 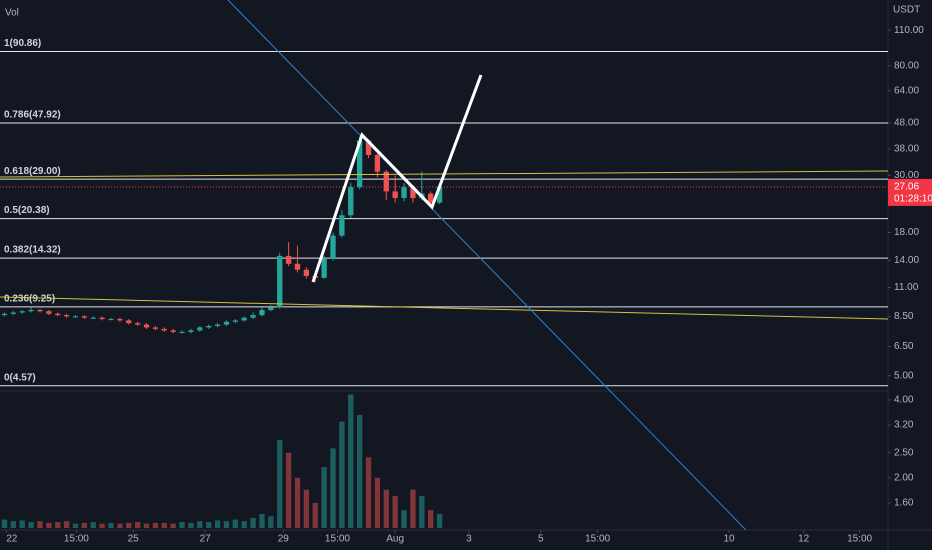 I want to click on y-tick-label: 6.50, so click(x=904, y=346).